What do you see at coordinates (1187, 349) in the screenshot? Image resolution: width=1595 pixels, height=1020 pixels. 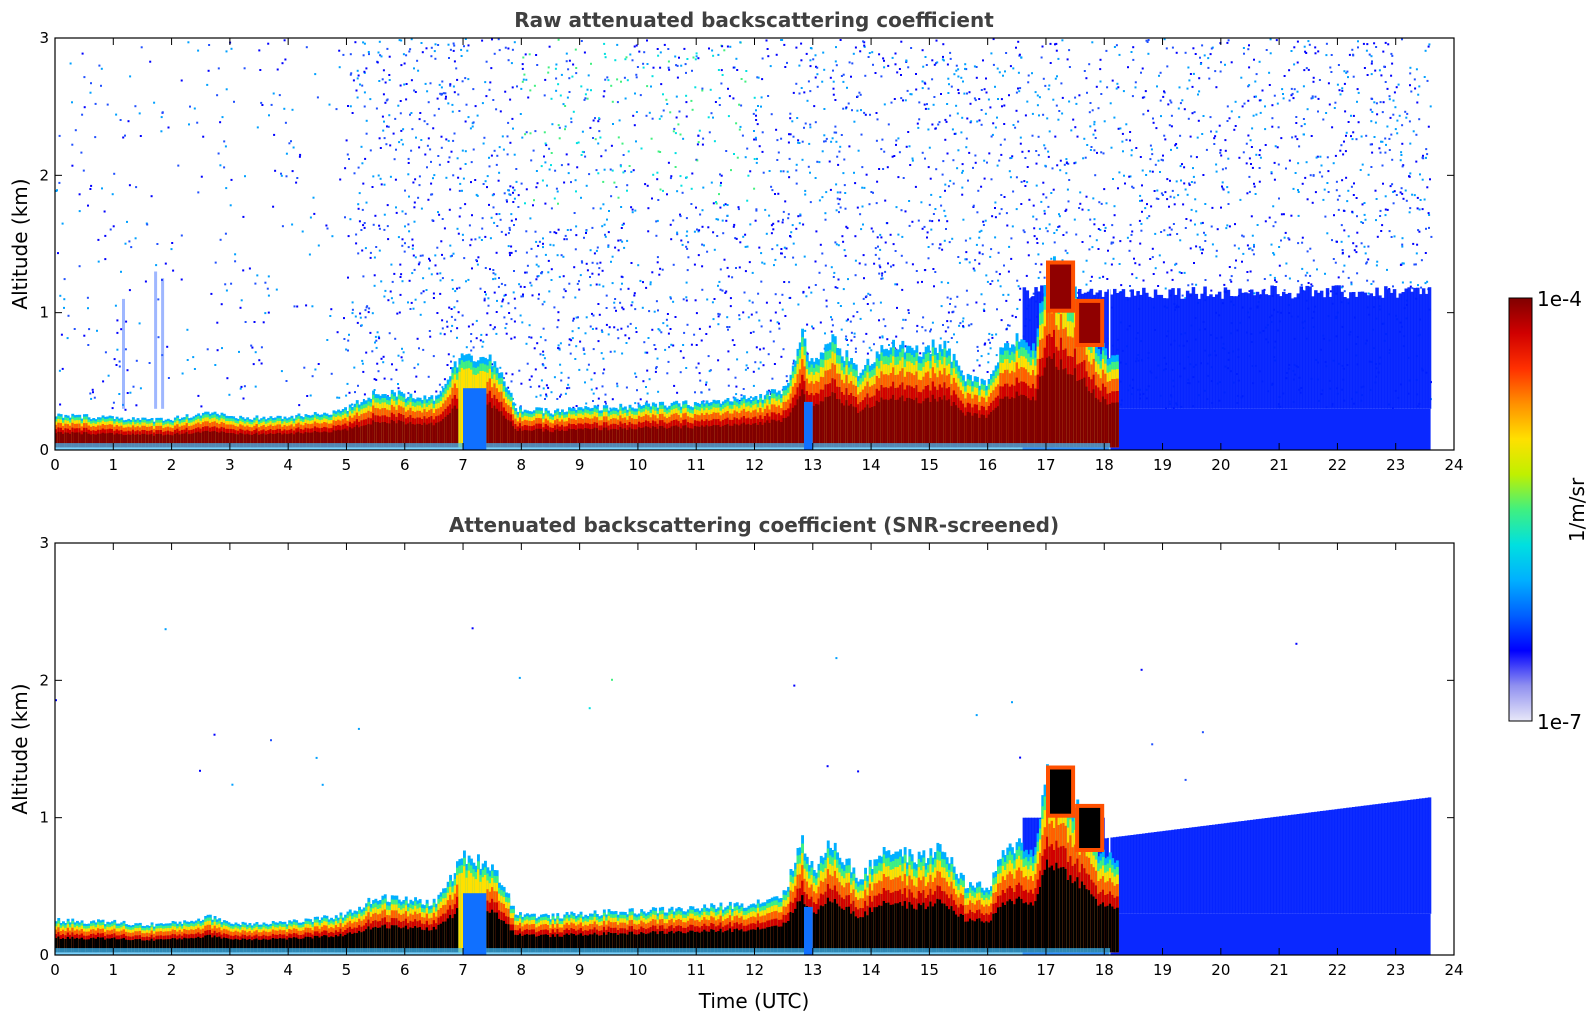 I see `clear-air-column` at bounding box center [1187, 349].